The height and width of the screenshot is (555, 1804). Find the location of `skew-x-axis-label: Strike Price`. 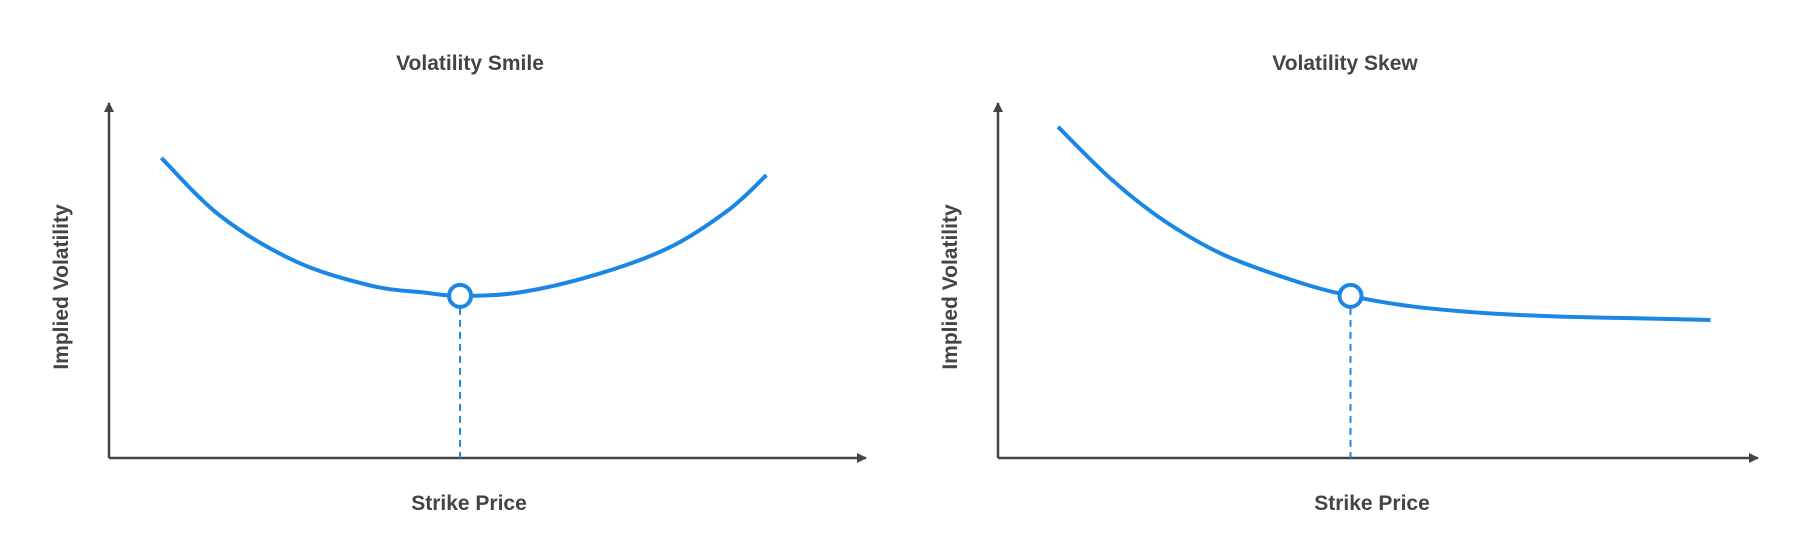

skew-x-axis-label: Strike Price is located at coordinates (1372, 503).